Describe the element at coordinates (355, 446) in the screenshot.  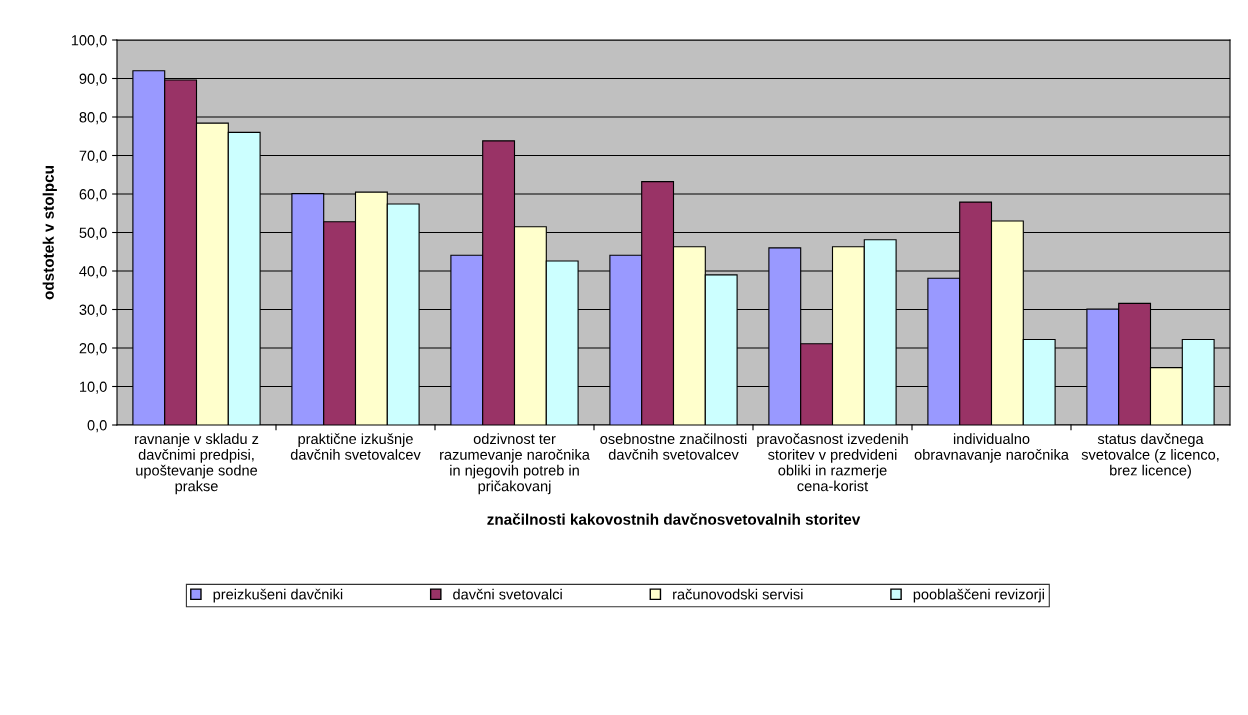
I see `x-tick-label: praktične izkušnje davčnih svetovalcev` at that location.